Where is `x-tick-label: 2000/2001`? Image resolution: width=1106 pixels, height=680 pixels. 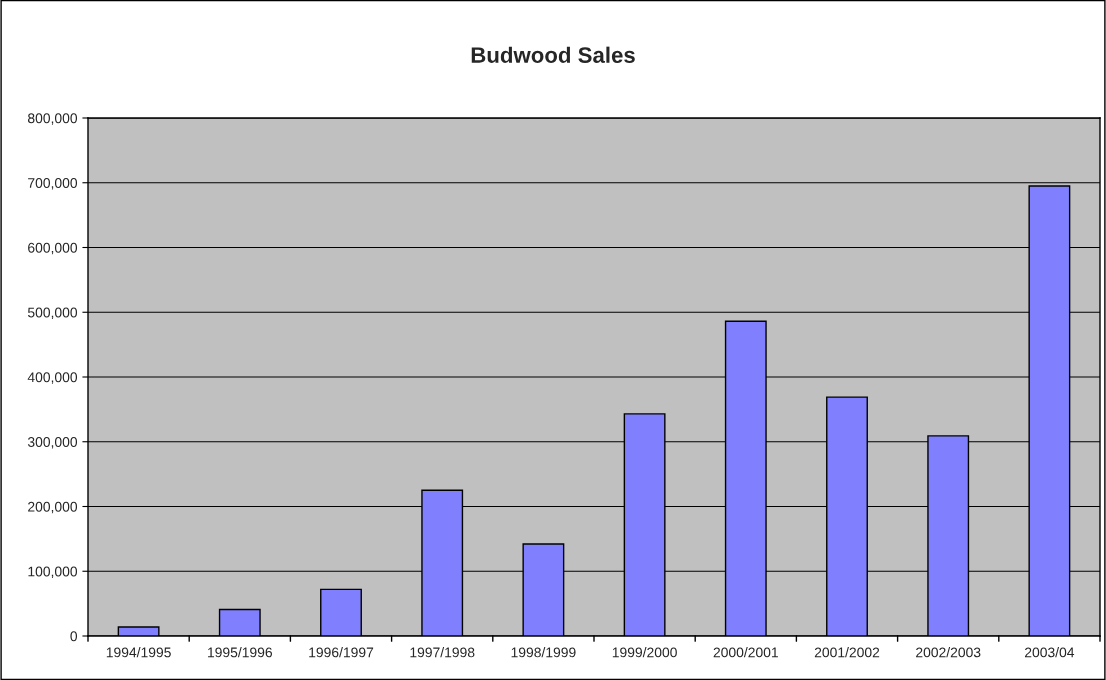 x-tick-label: 2000/2001 is located at coordinates (745, 652).